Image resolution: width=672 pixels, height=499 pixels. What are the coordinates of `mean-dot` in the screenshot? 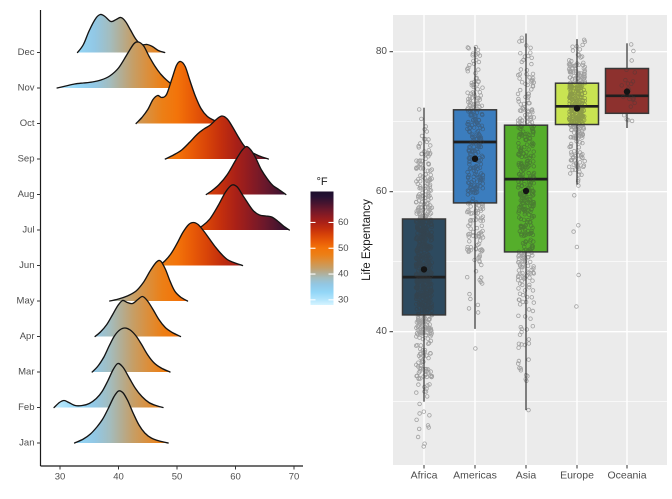 It's located at (577, 108).